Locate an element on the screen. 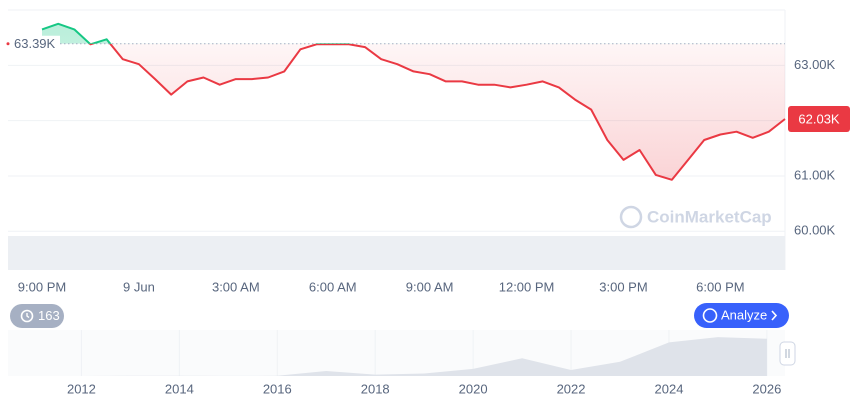  overview-x-tick-label: 2014 is located at coordinates (179, 388).